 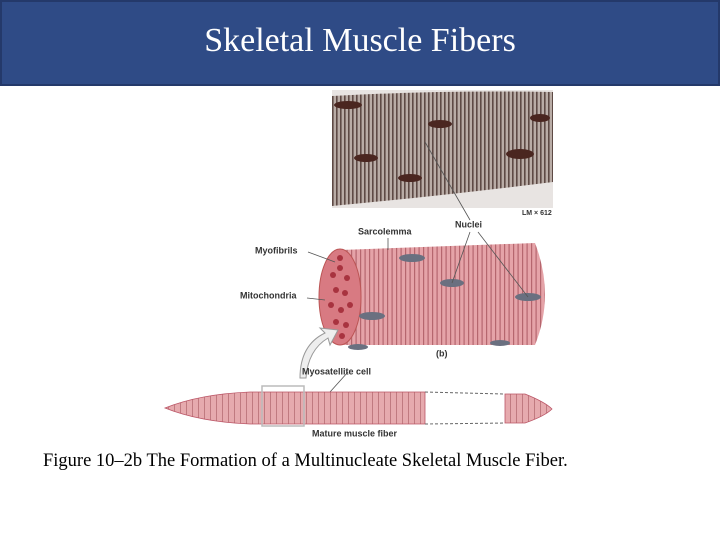 I want to click on label: Sarcolemma, so click(x=385, y=231).